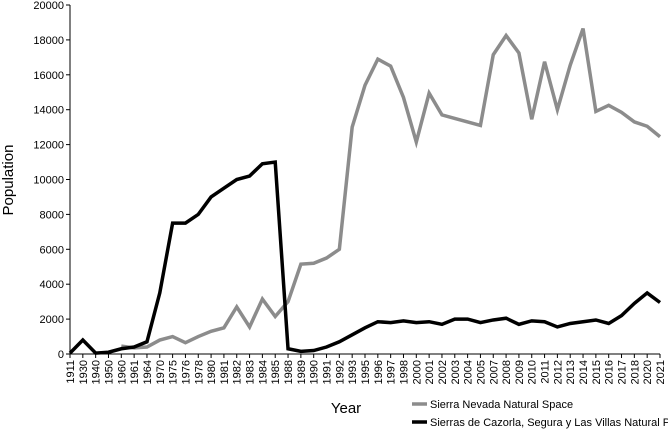 Image resolution: width=668 pixels, height=430 pixels. I want to click on x-tick-label: 1993, so click(353, 372).